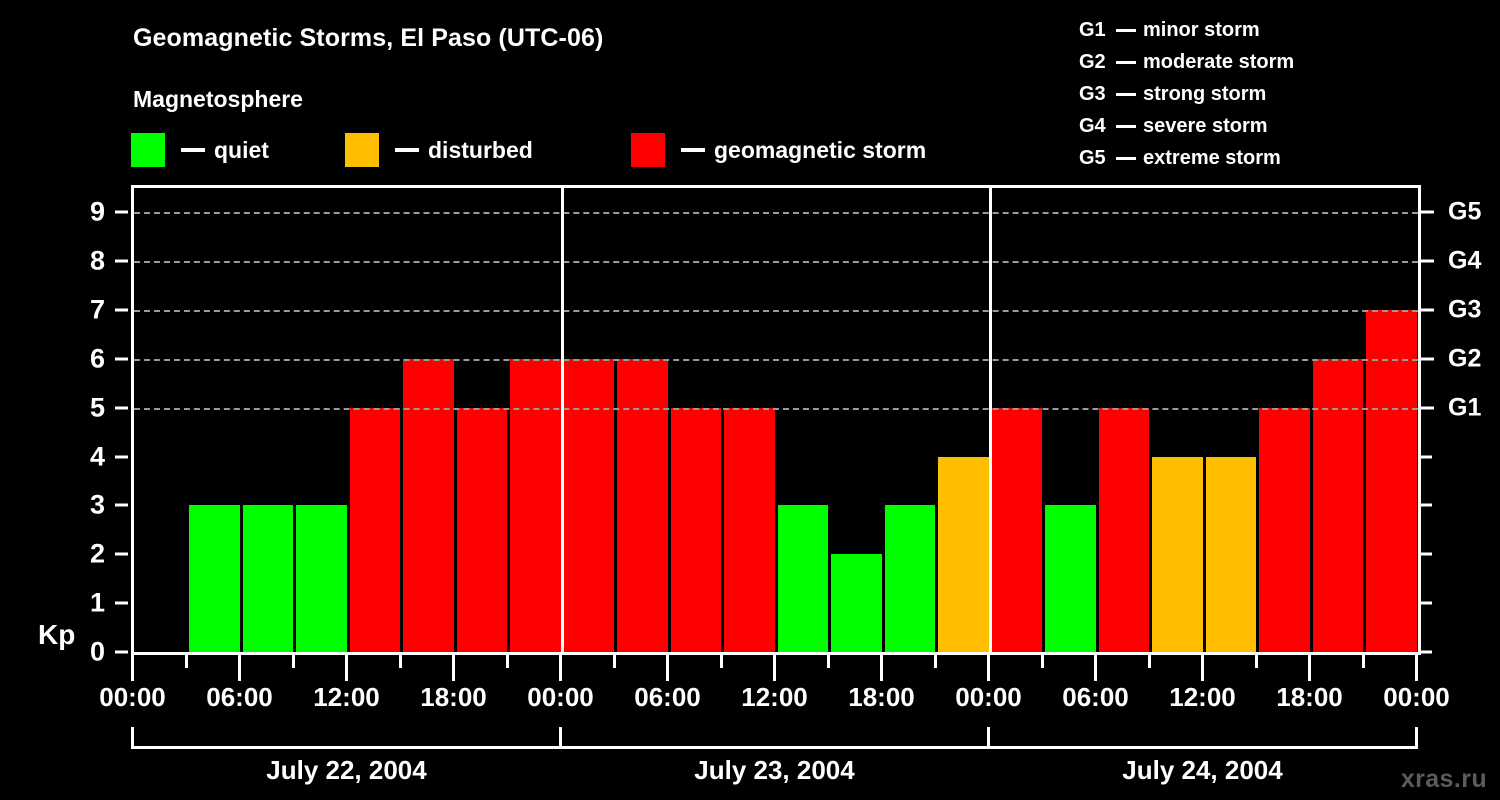 Image resolution: width=1500 pixels, height=800 pixels. I want to click on day-label: July 22, 2004, so click(346, 770).